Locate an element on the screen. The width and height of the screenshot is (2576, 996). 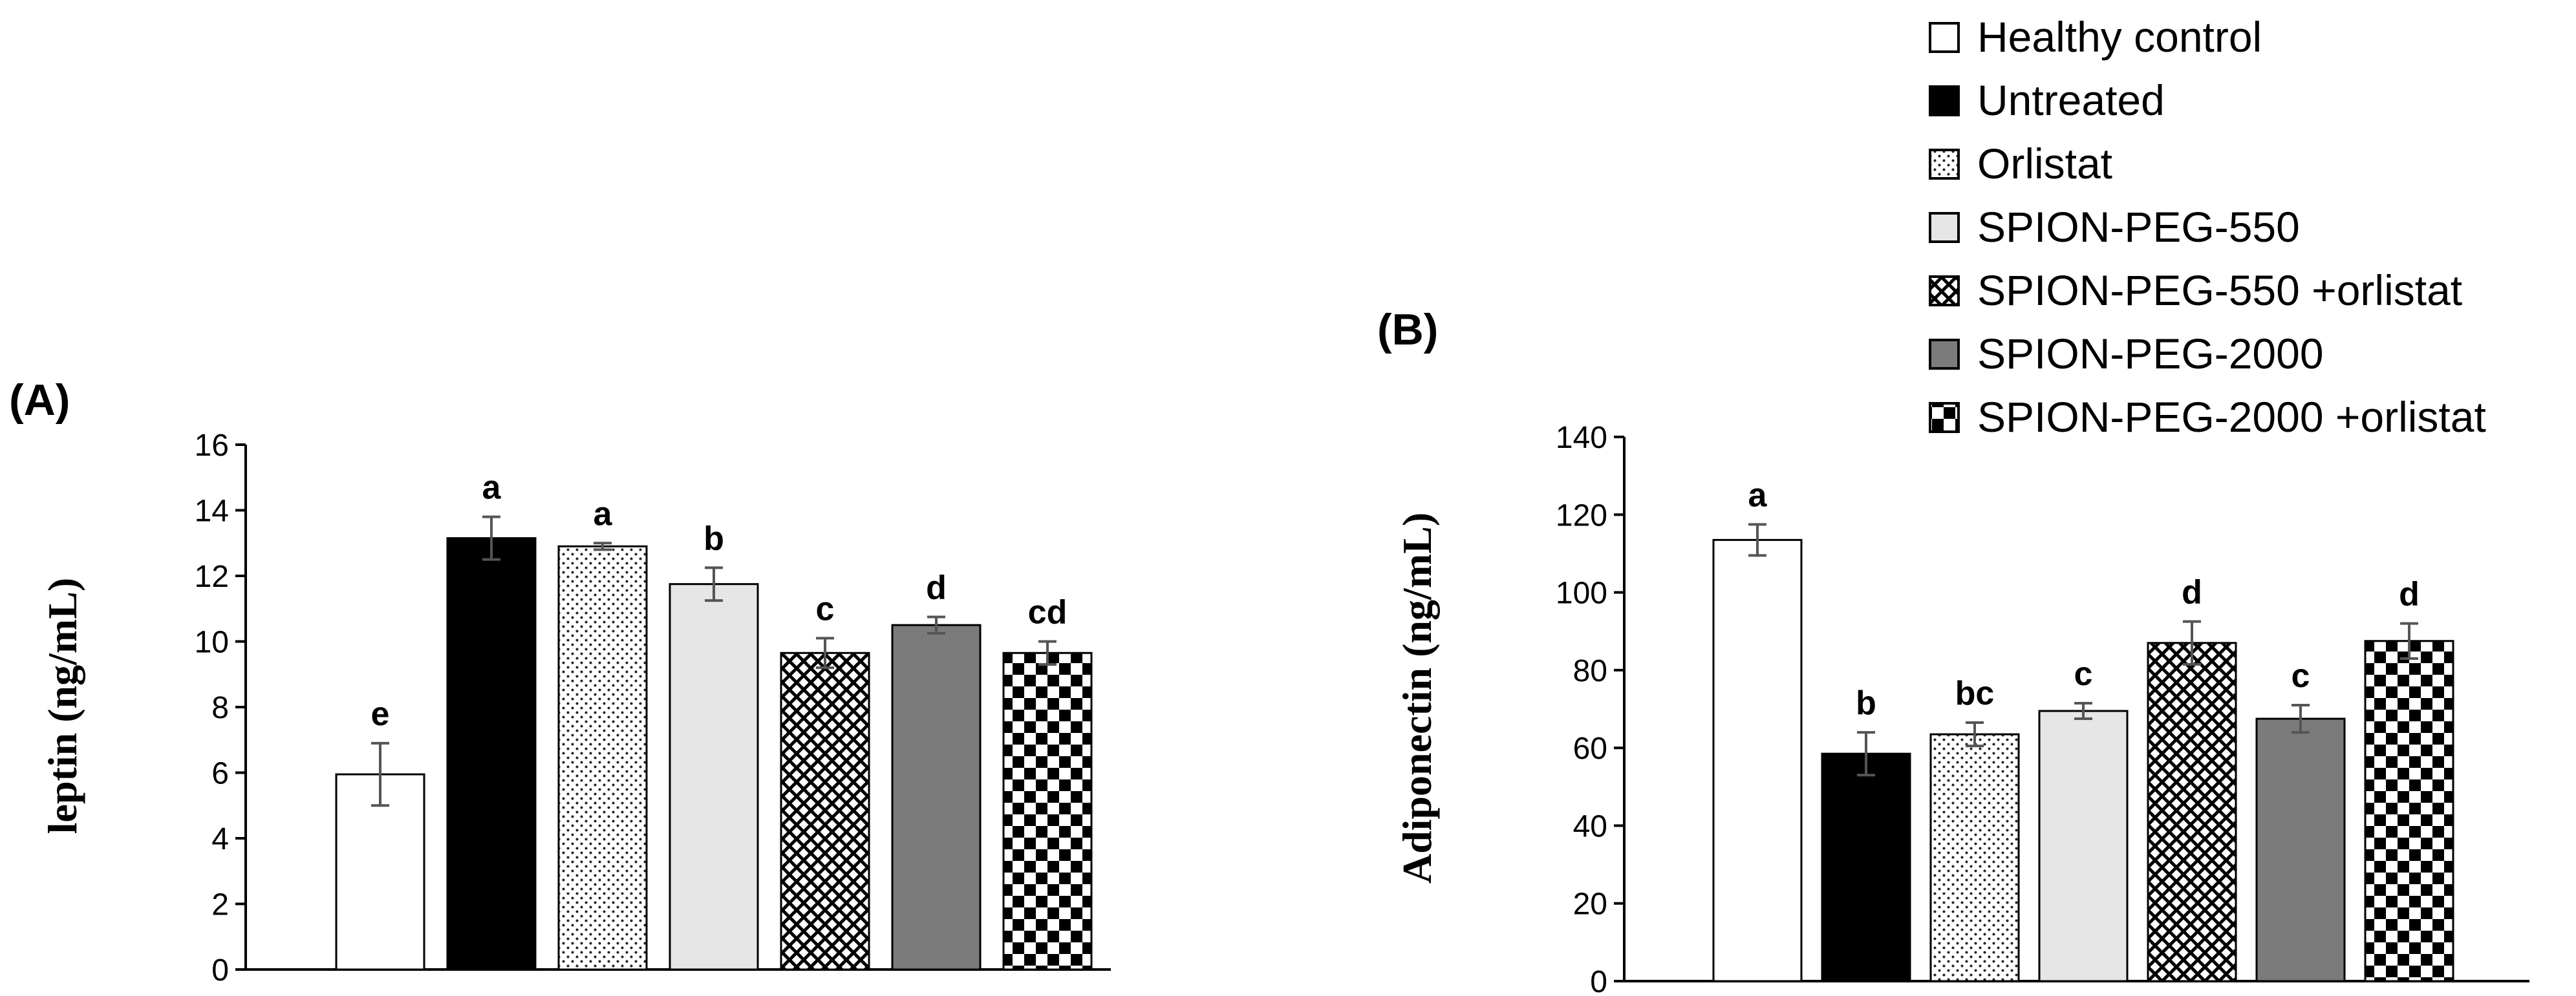
y-tick-label: 8 is located at coordinates (220, 708).